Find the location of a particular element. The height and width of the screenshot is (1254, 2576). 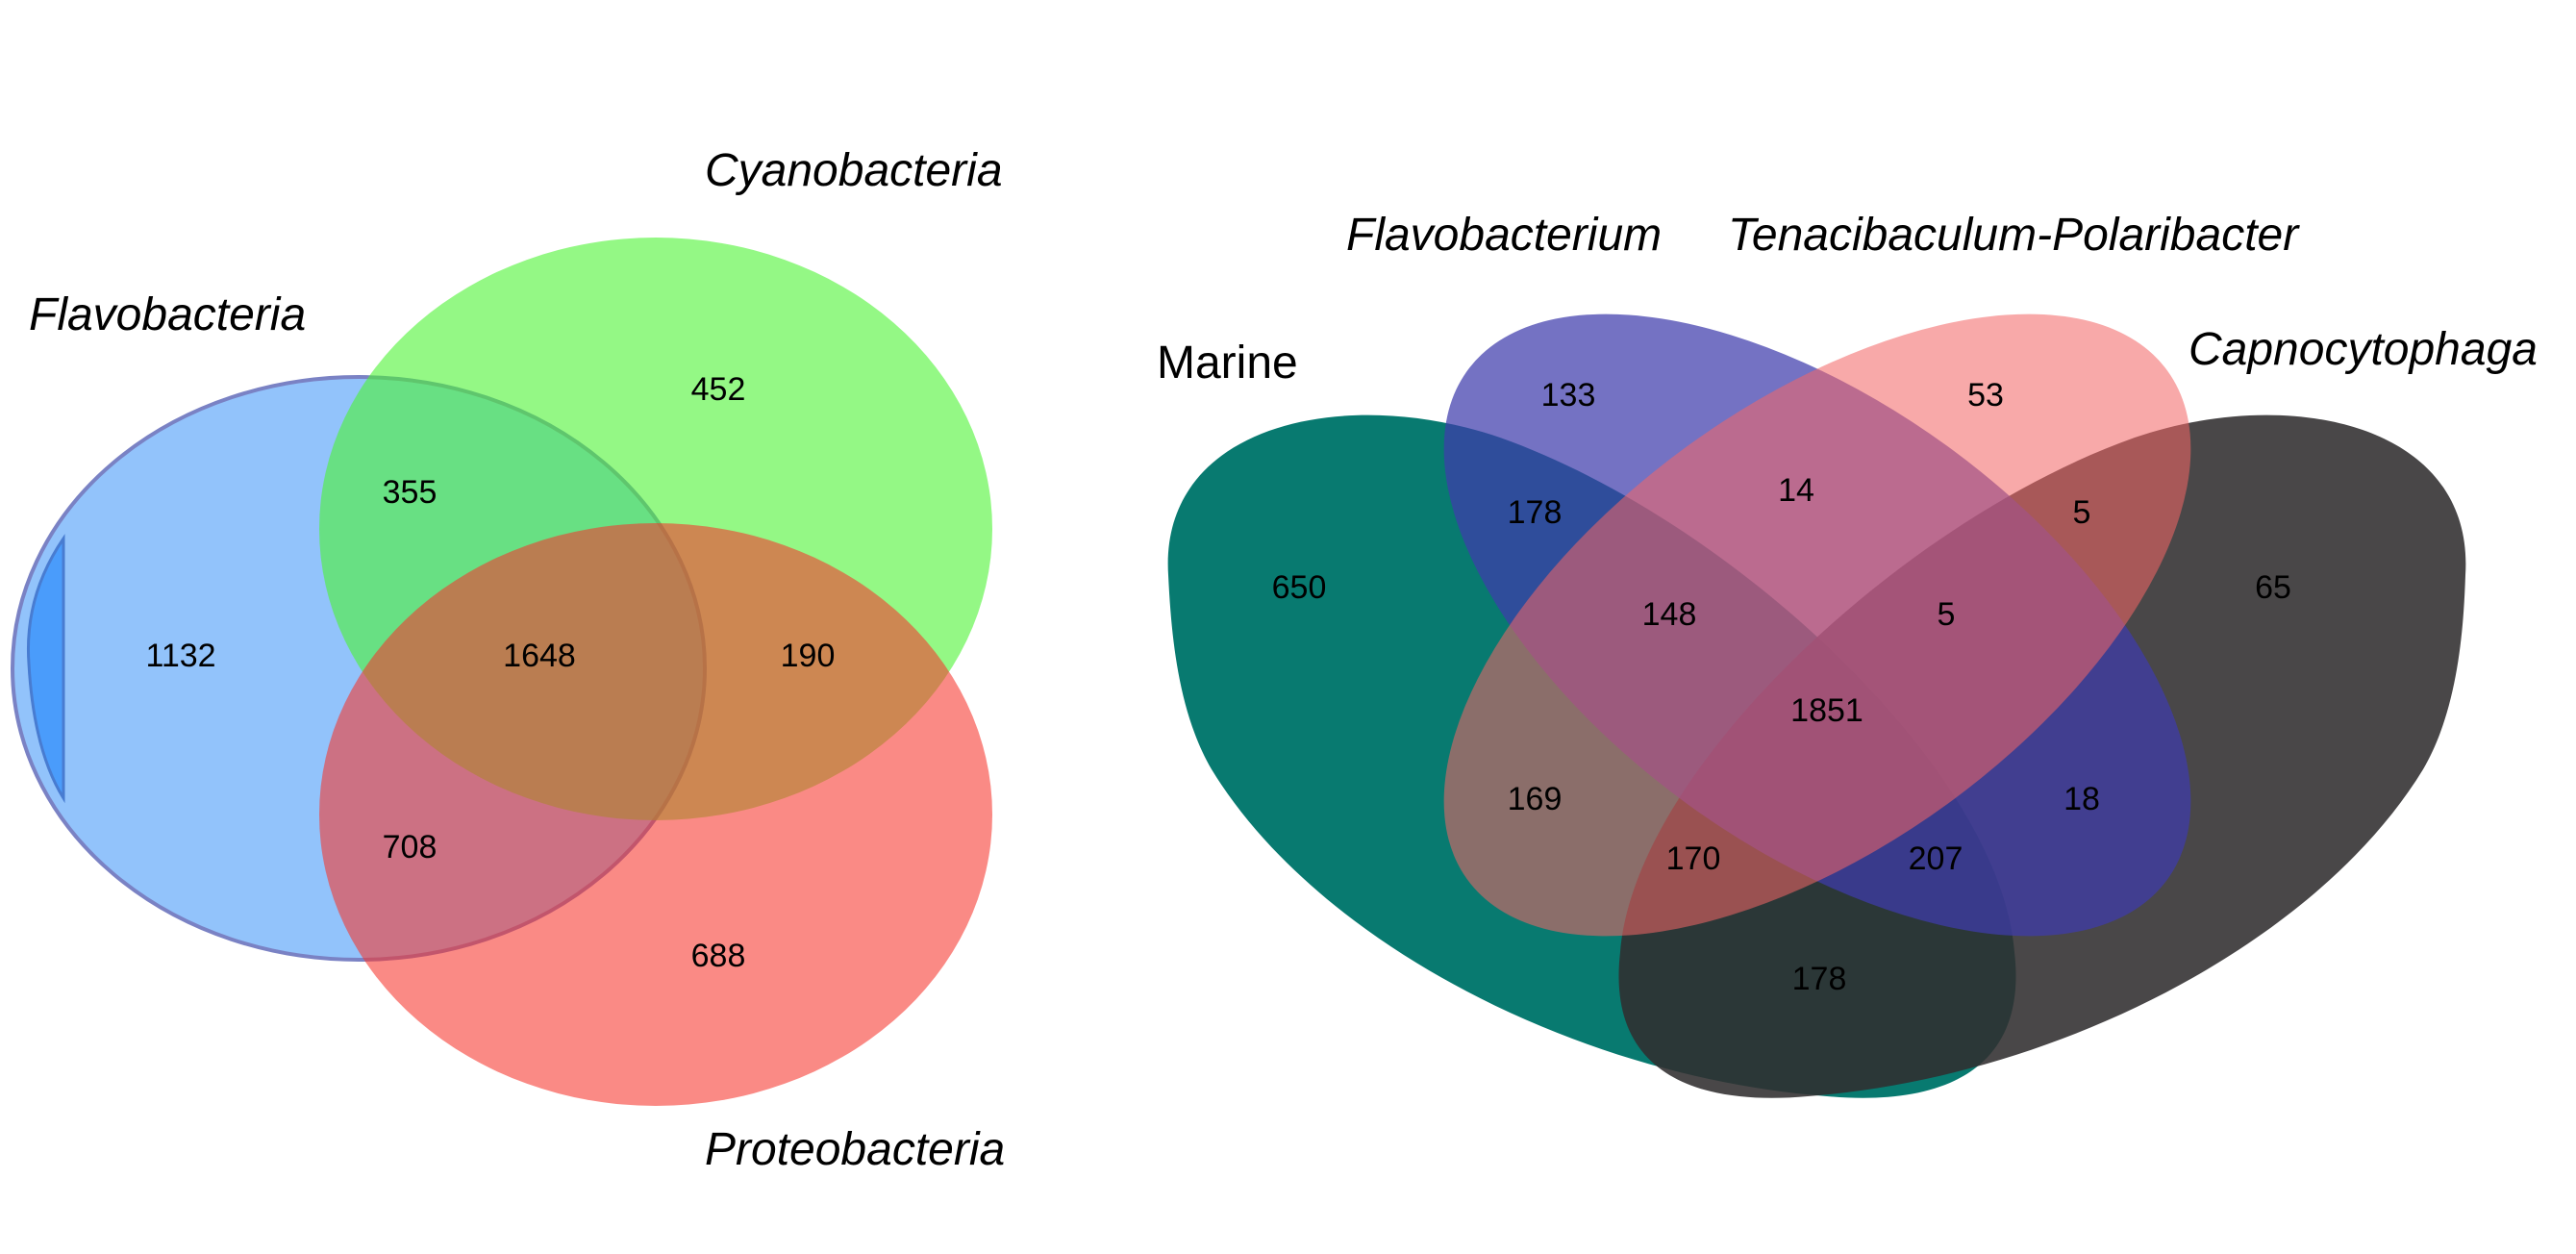

set-label-flavobacterium: Flavobacterium is located at coordinates (1504, 235).